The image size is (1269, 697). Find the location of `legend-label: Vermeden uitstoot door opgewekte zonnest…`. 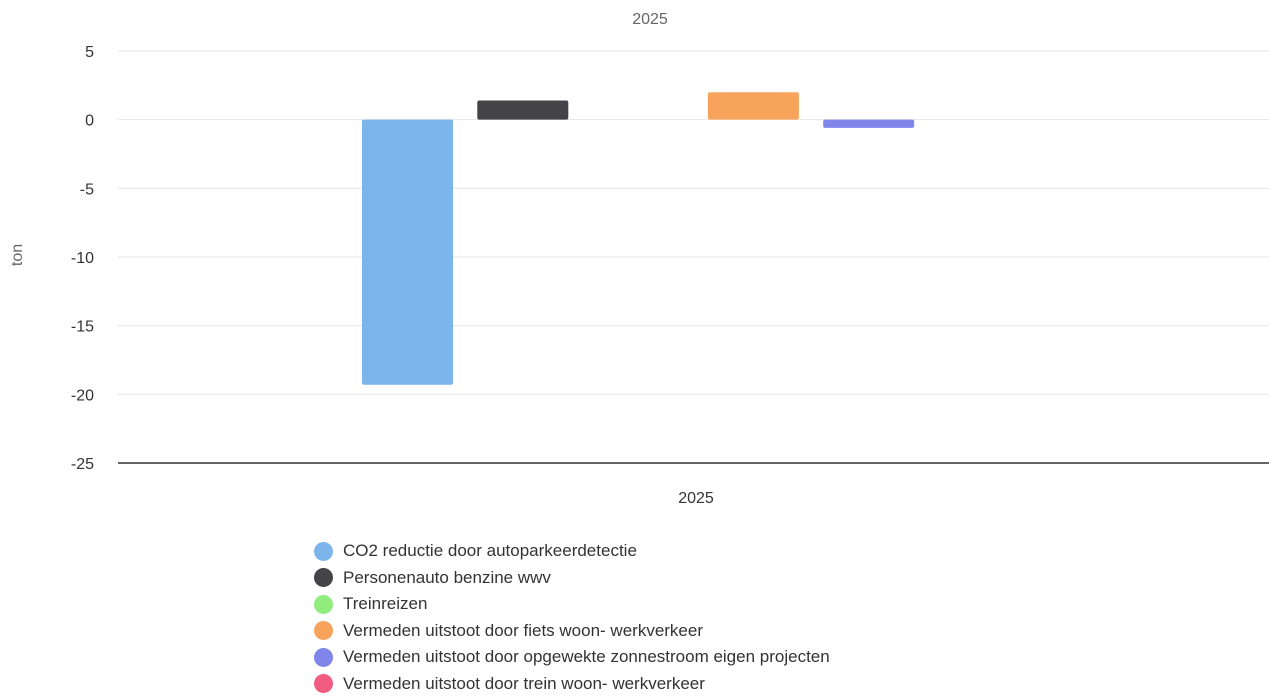

legend-label: Vermeden uitstoot door opgewekte zonnest… is located at coordinates (586, 657).